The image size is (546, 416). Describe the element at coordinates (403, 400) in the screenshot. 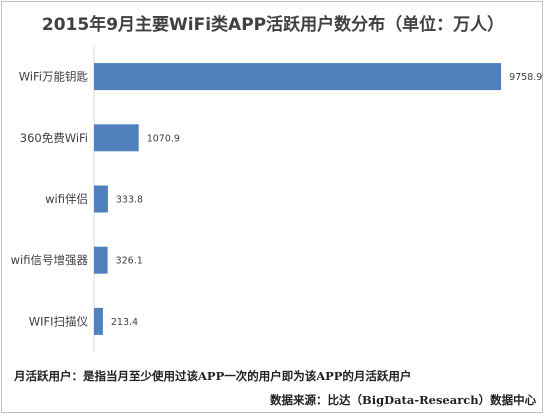

I see `data-source-note: 数据来源：比达（BigData-Research）数据中心` at that location.